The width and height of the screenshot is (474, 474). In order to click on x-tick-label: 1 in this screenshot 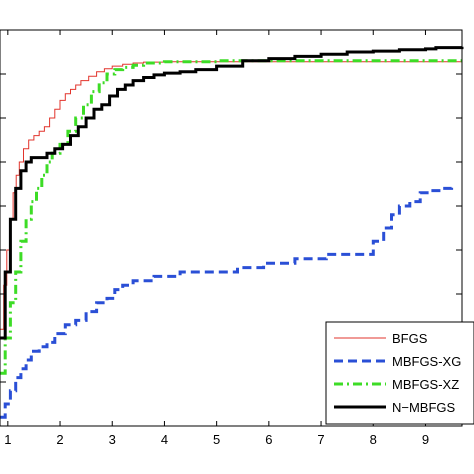, I will do `click(7, 439)`.